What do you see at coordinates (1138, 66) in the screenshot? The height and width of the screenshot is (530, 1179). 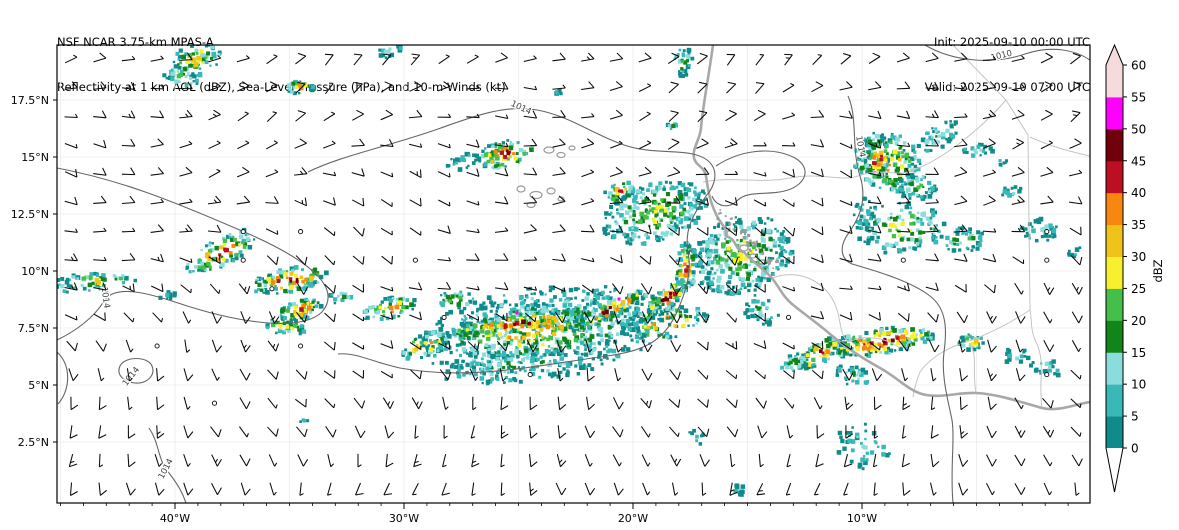 I see `colorbar-tick-label: 60` at bounding box center [1138, 66].